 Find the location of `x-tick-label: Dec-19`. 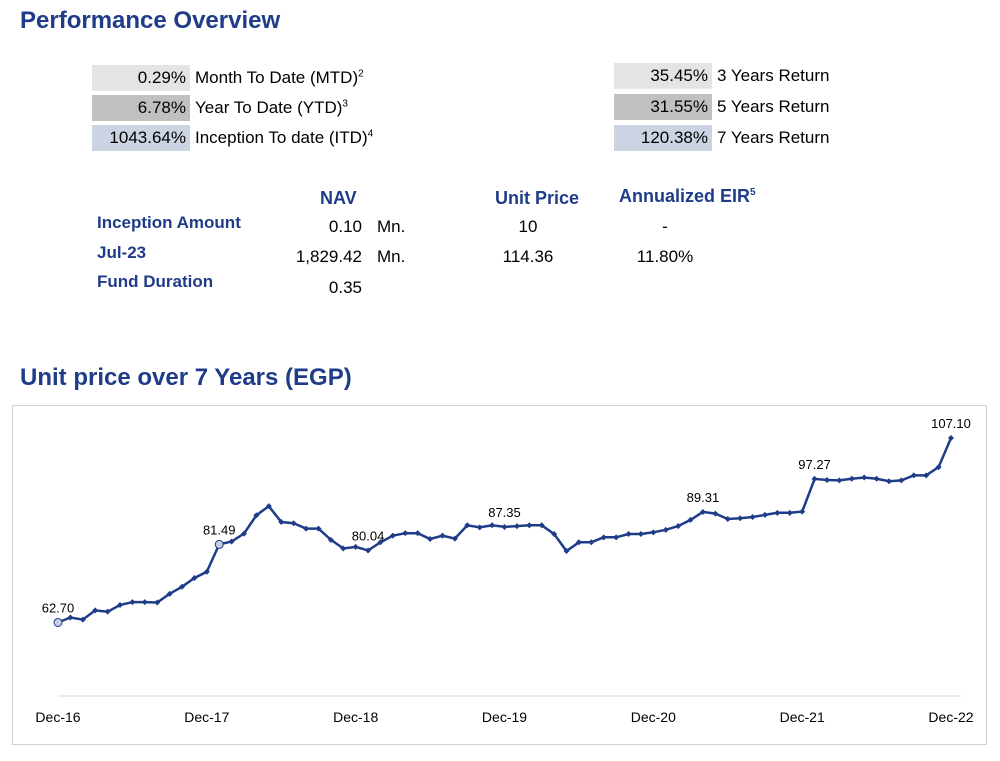

x-tick-label: Dec-19 is located at coordinates (504, 717).